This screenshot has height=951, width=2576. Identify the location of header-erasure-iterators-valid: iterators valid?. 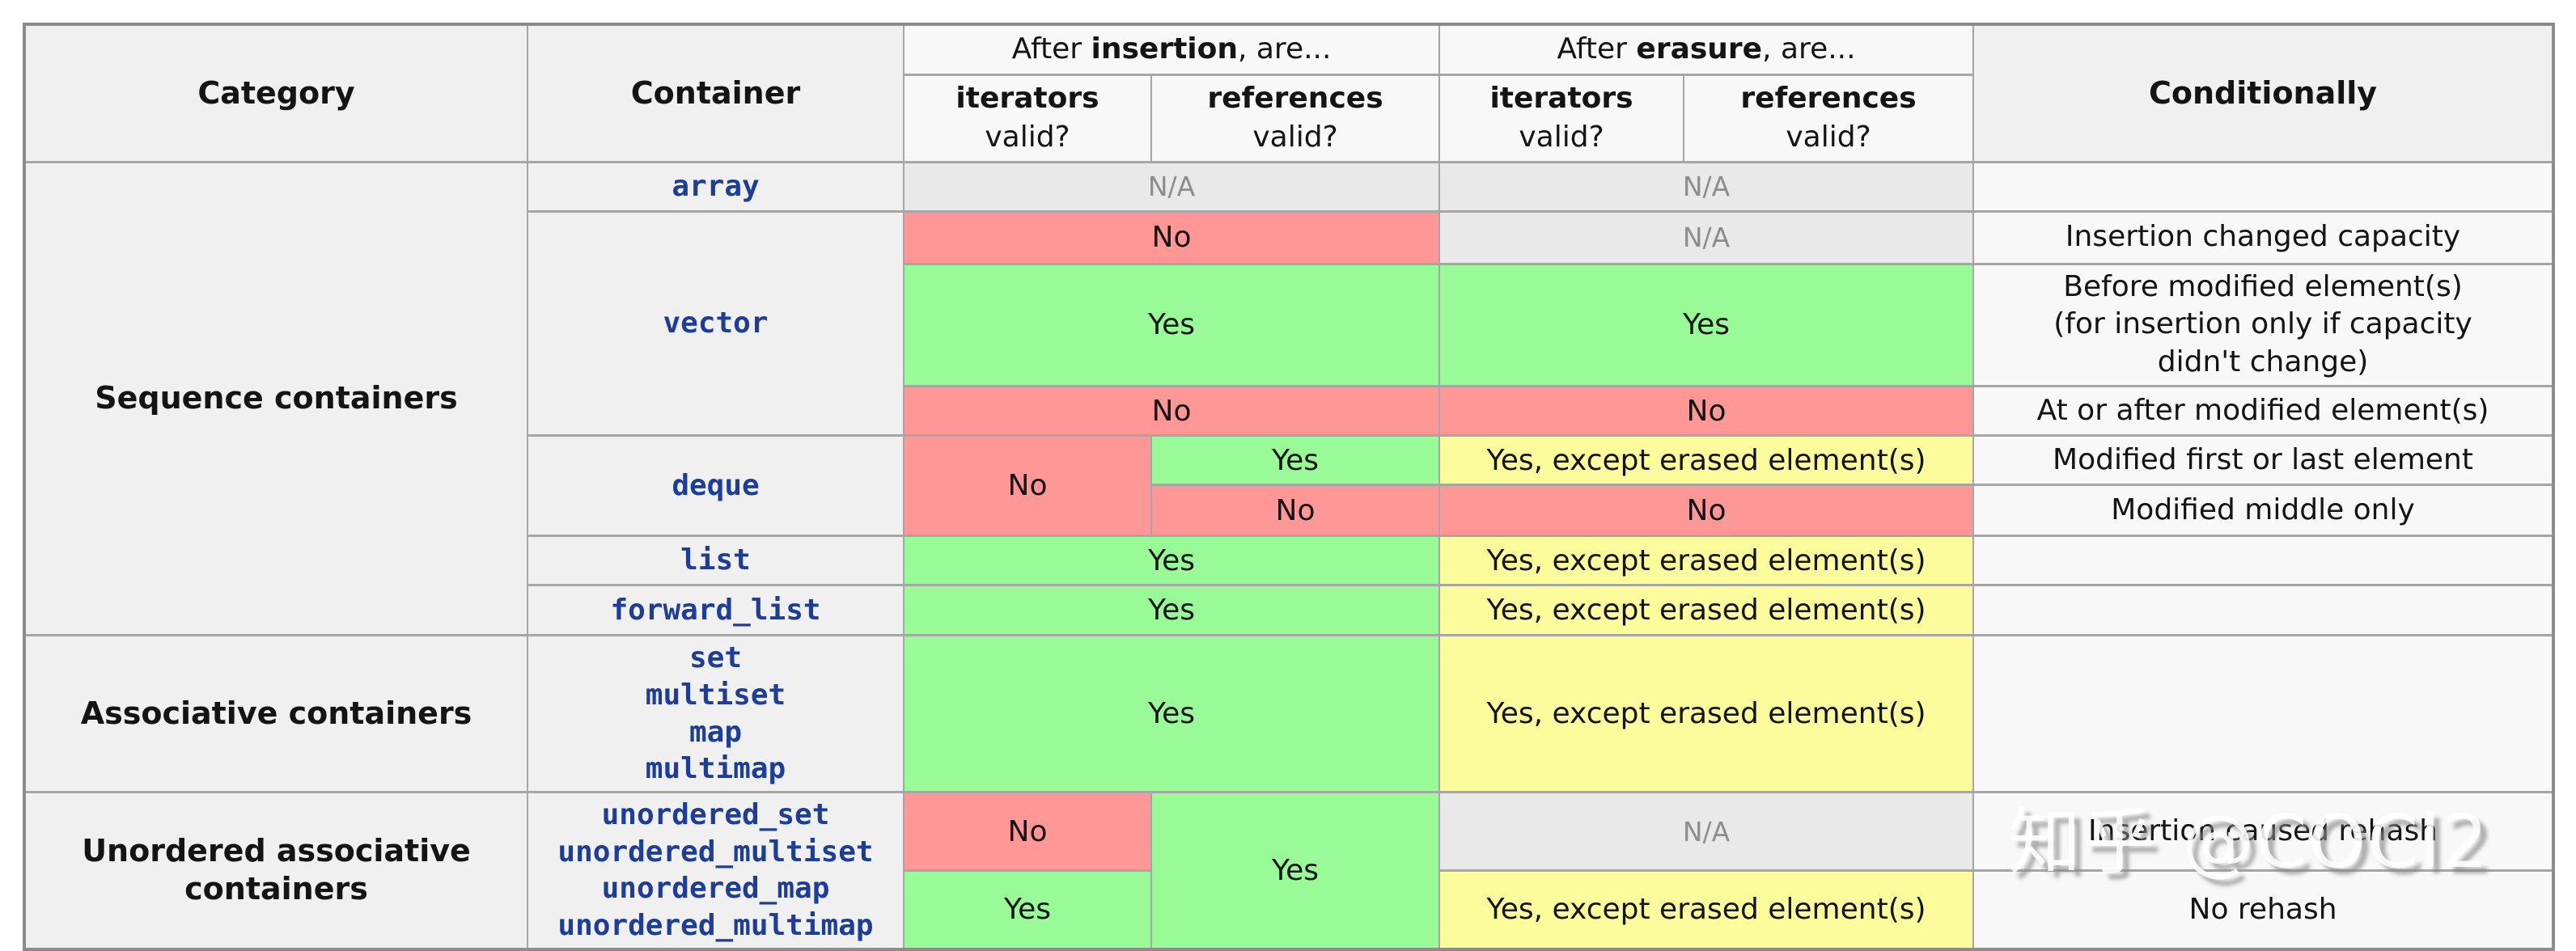
(1561, 118).